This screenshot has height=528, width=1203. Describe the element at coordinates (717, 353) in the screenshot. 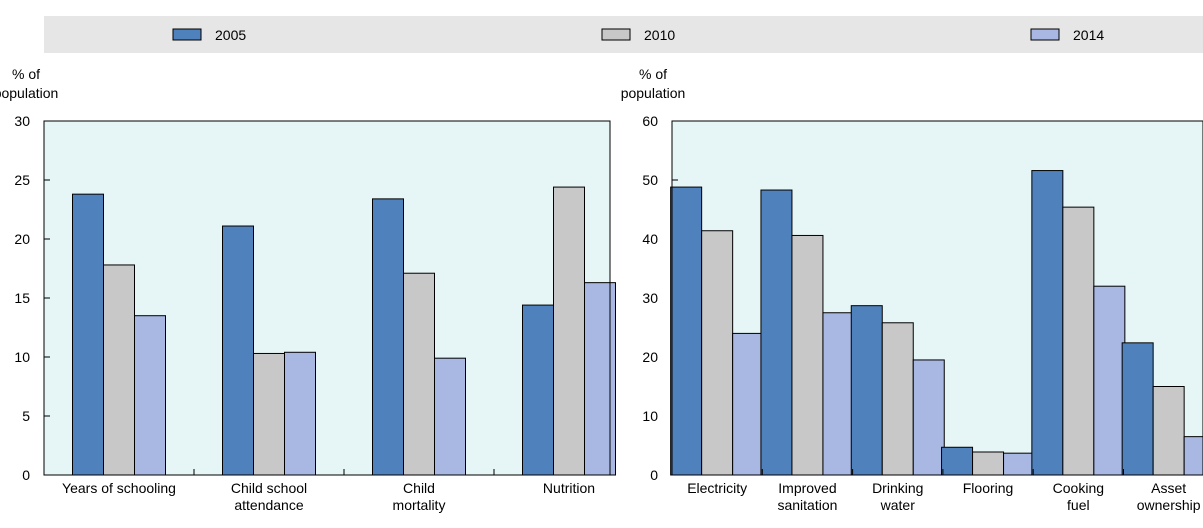

I see `bar-electricity-2010` at that location.